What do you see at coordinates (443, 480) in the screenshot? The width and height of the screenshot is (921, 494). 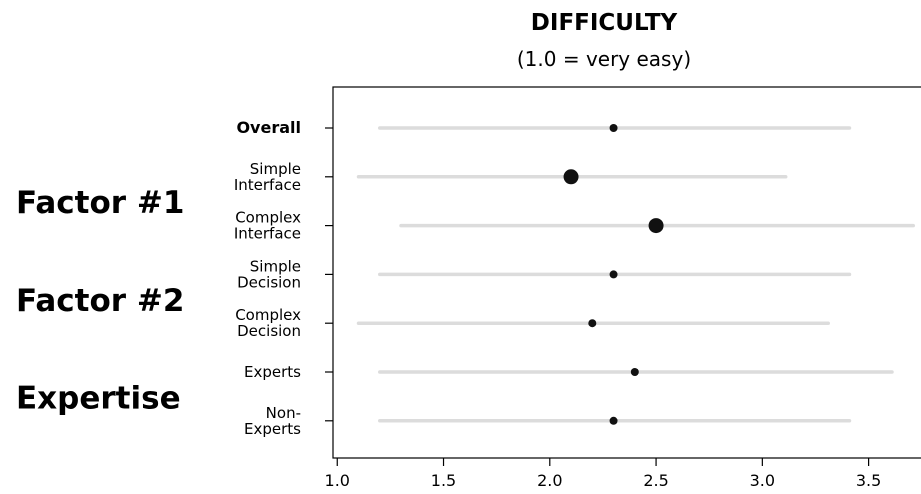 I see `x-tick-label: 1.5` at bounding box center [443, 480].